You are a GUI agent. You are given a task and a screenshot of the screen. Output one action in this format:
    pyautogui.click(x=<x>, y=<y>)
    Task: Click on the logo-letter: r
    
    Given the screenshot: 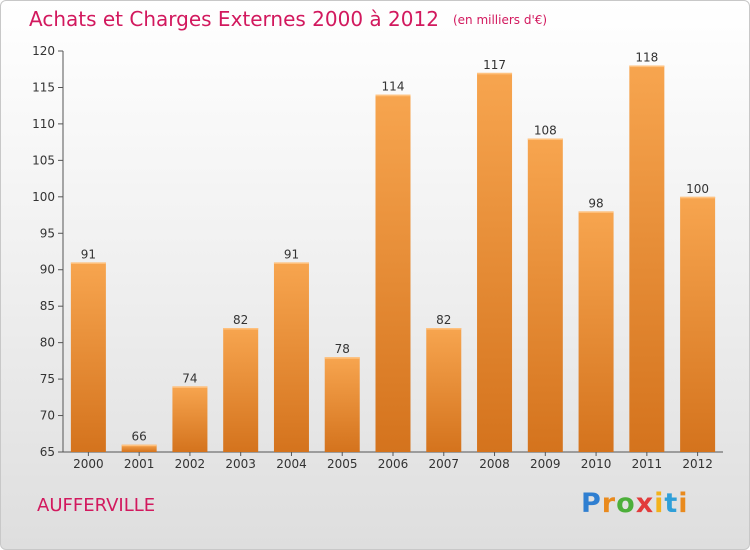 What is the action you would take?
    pyautogui.click(x=609, y=503)
    